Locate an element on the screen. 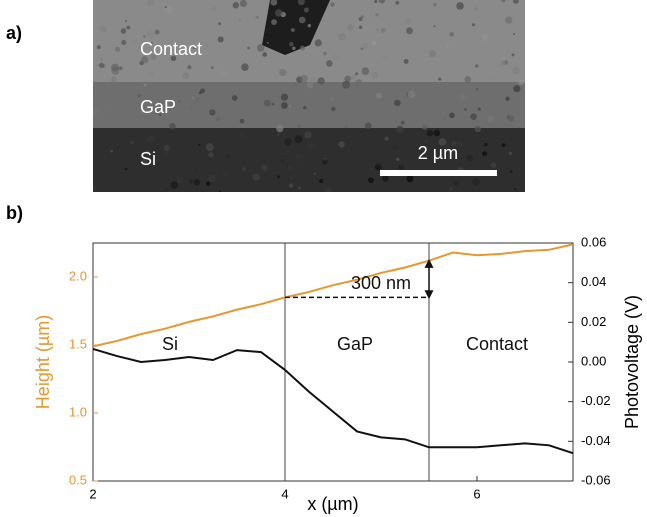  panel-label: a) is located at coordinates (14, 33).